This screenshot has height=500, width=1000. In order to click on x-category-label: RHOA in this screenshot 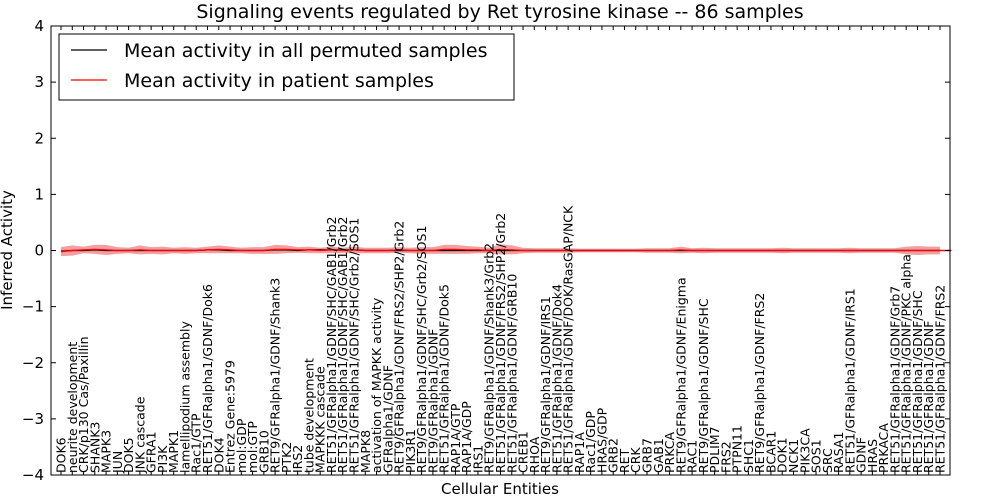, I will do `click(534, 454)`.